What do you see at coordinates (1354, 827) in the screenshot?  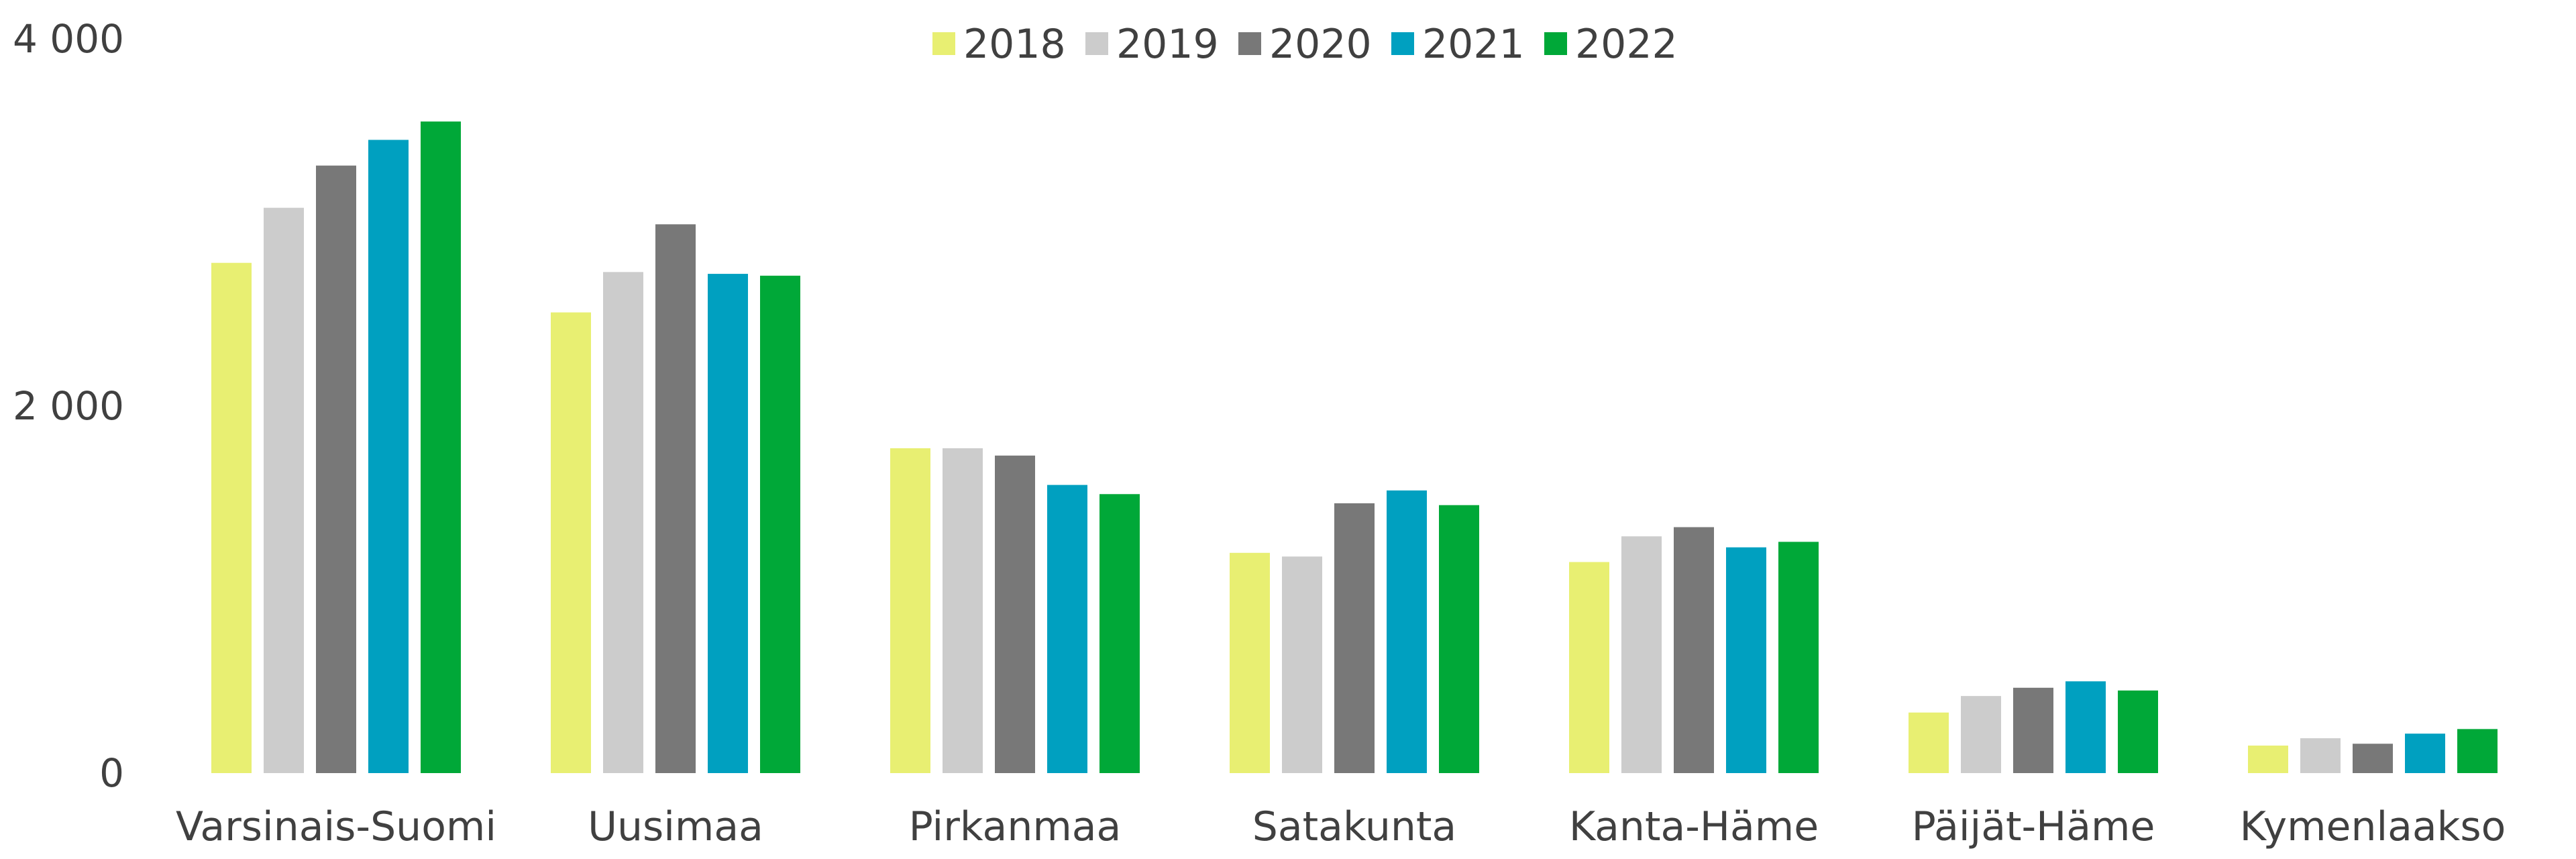 I see `category-label: Satakunta` at bounding box center [1354, 827].